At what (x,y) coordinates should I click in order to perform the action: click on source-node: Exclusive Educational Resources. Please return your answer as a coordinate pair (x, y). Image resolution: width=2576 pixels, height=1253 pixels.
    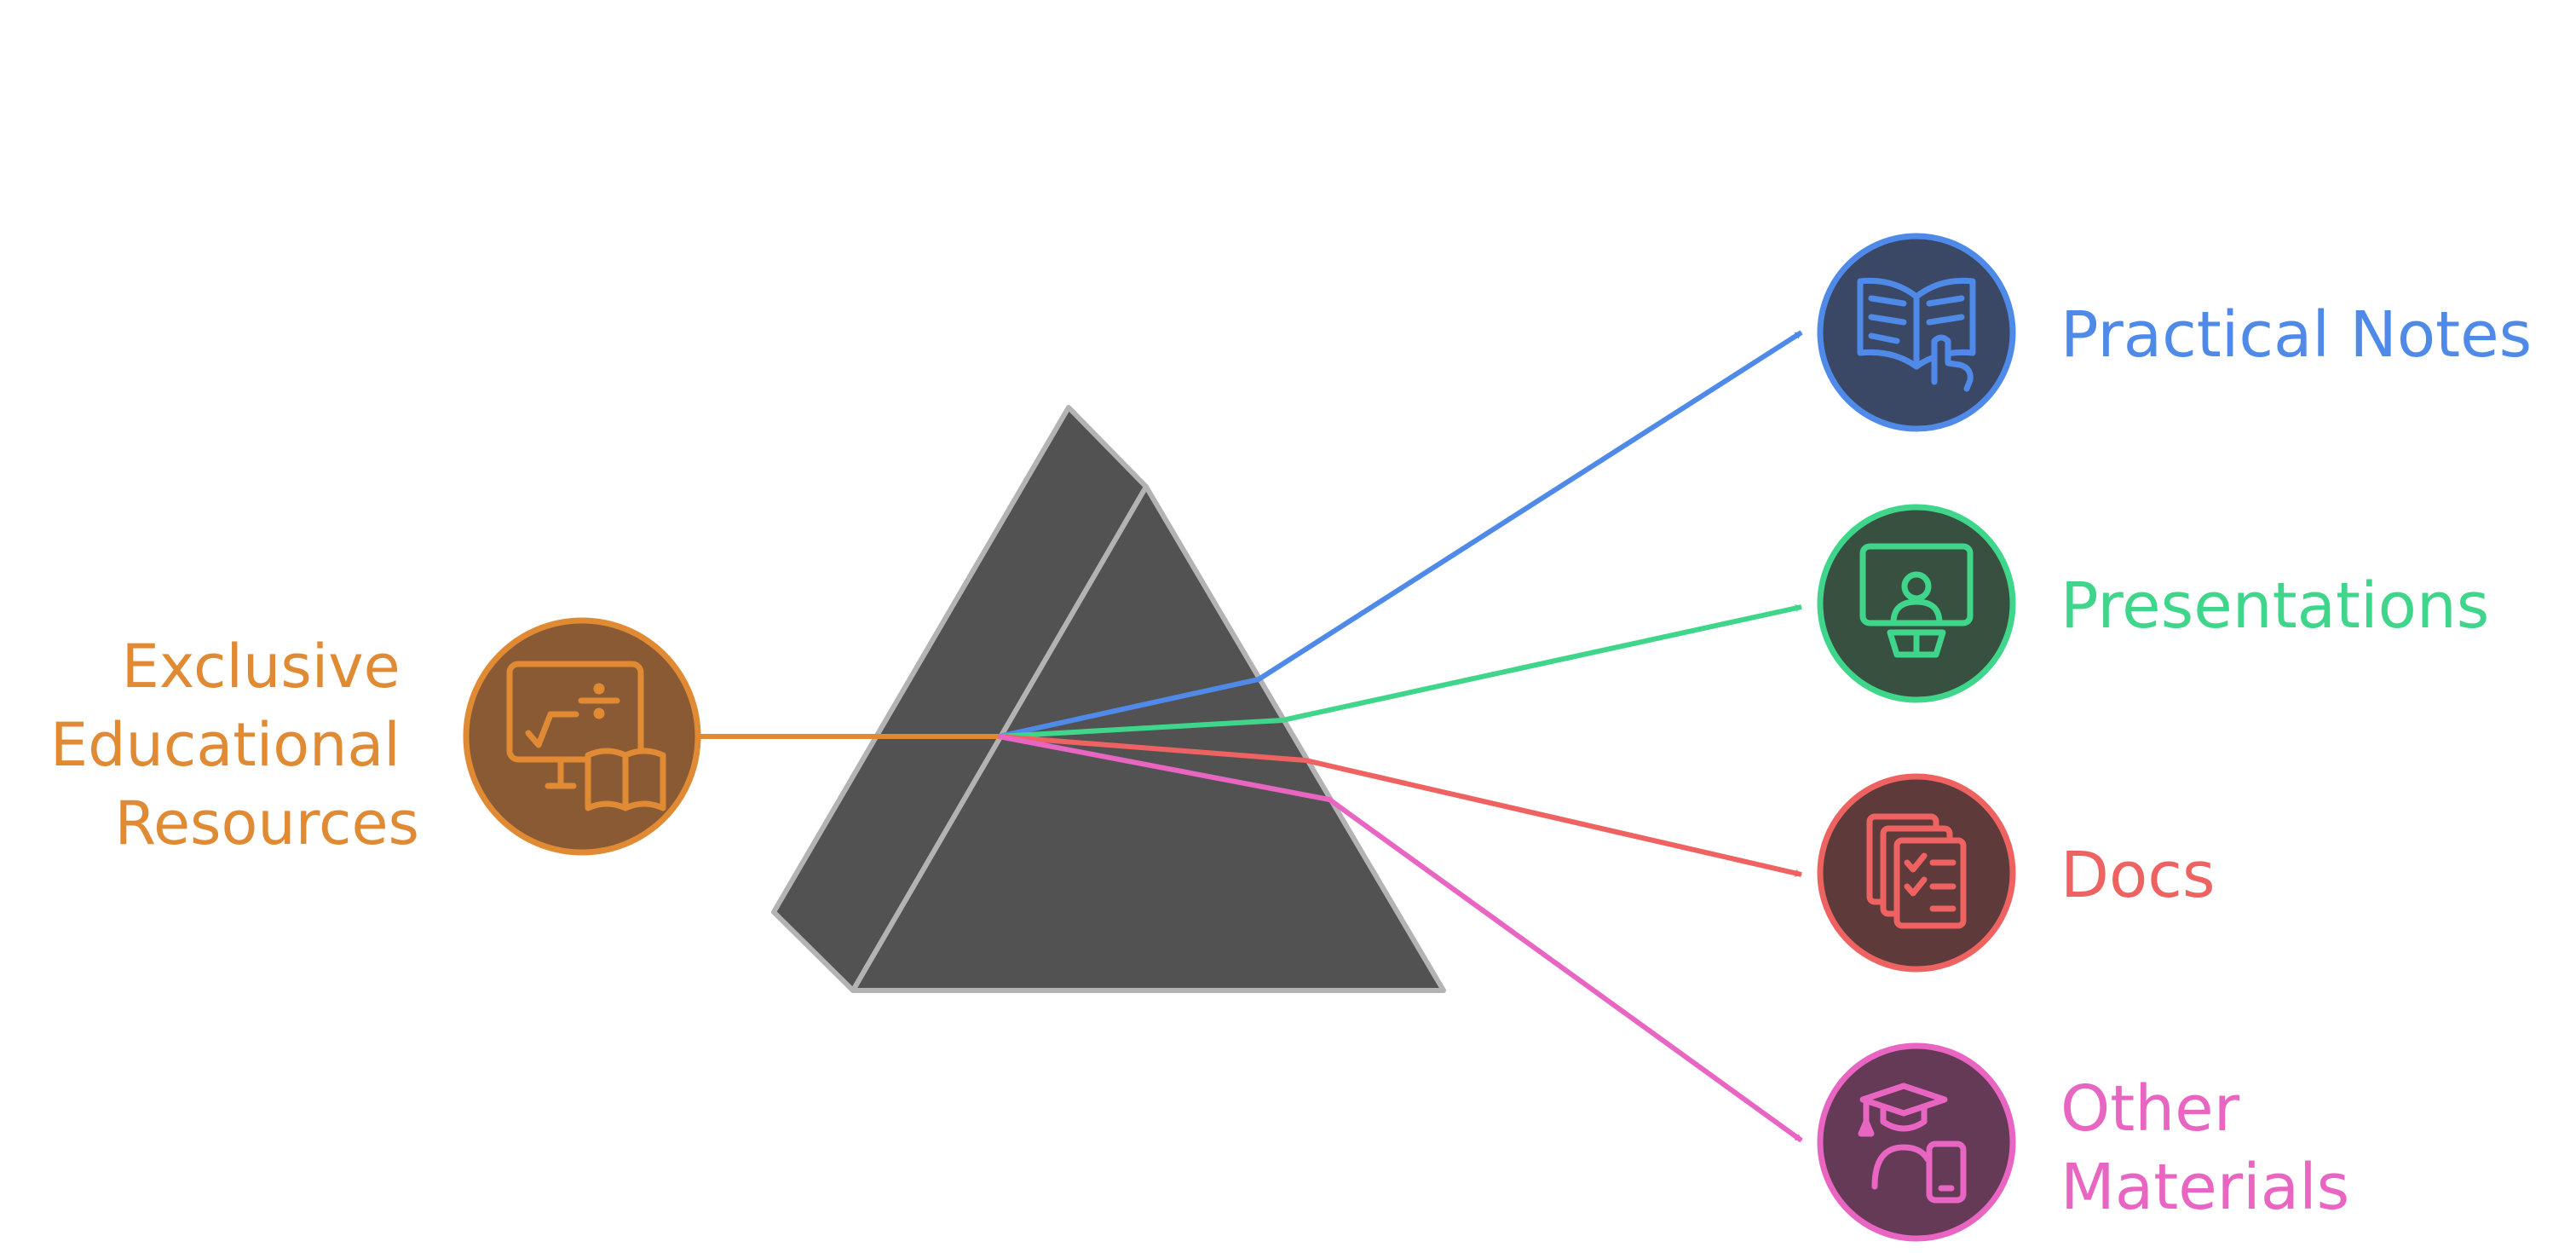
    Looking at the image, I should click on (375, 737).